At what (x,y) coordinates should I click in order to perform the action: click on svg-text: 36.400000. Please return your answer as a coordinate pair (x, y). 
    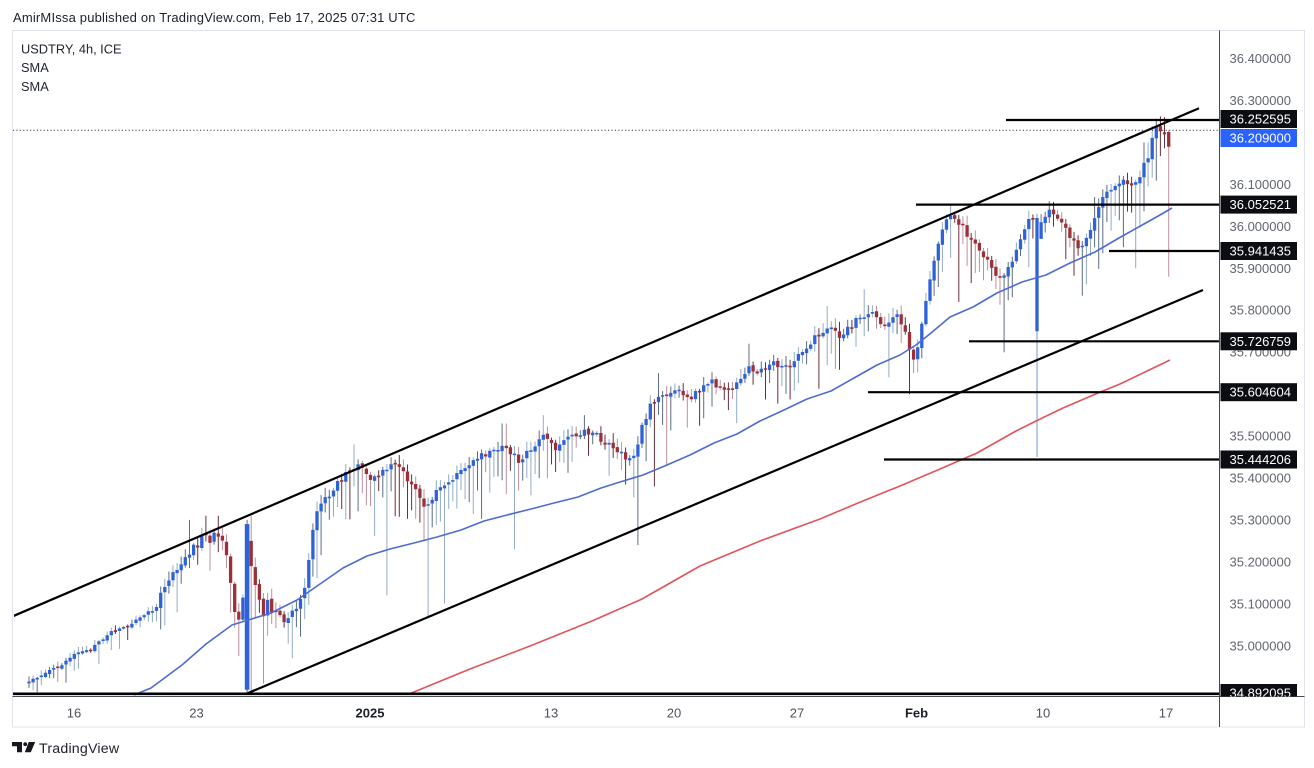
    Looking at the image, I should click on (1260, 58).